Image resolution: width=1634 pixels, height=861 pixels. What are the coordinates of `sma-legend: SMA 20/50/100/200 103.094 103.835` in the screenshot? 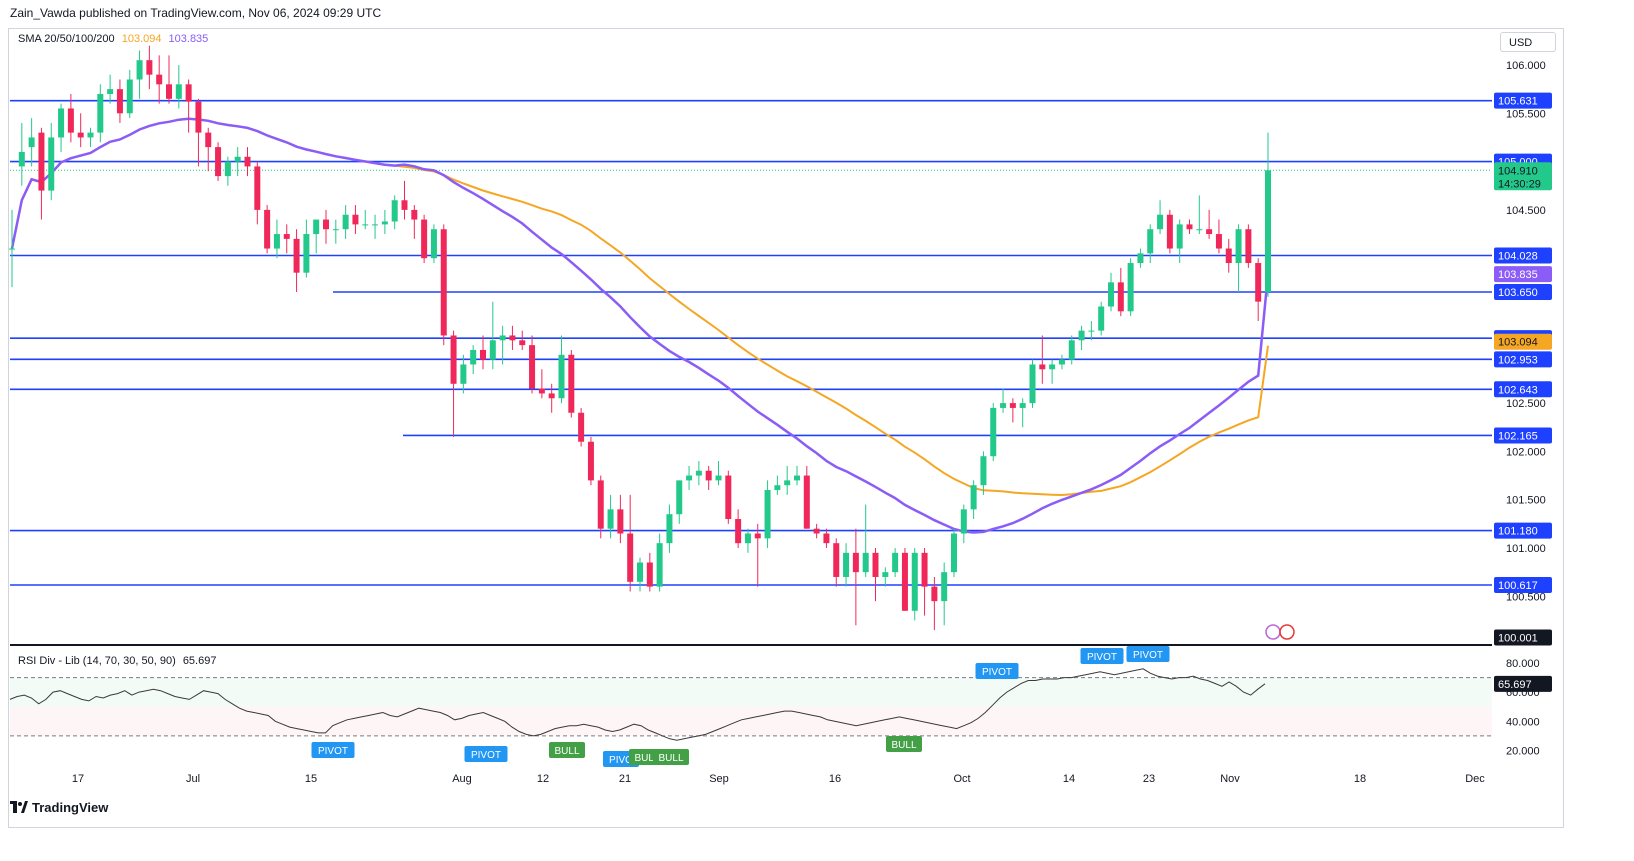 It's located at (113, 39).